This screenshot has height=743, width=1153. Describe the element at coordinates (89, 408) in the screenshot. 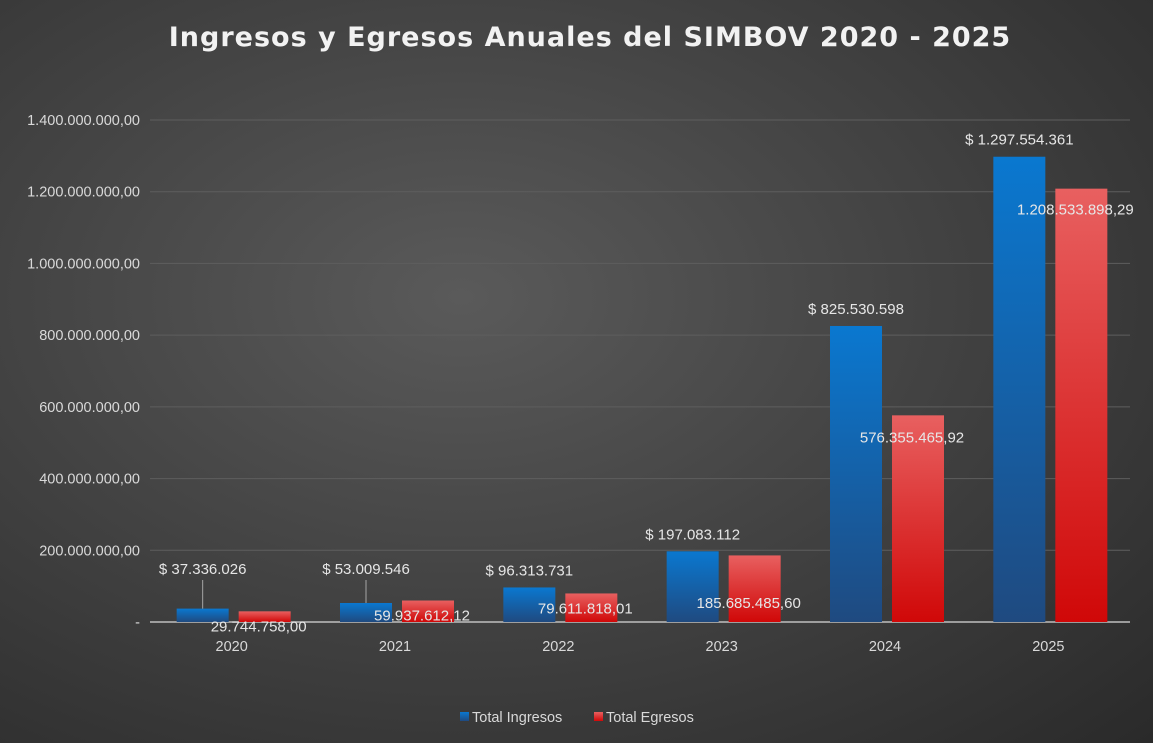

I see `y-tick-label: 600.000.000,00` at that location.